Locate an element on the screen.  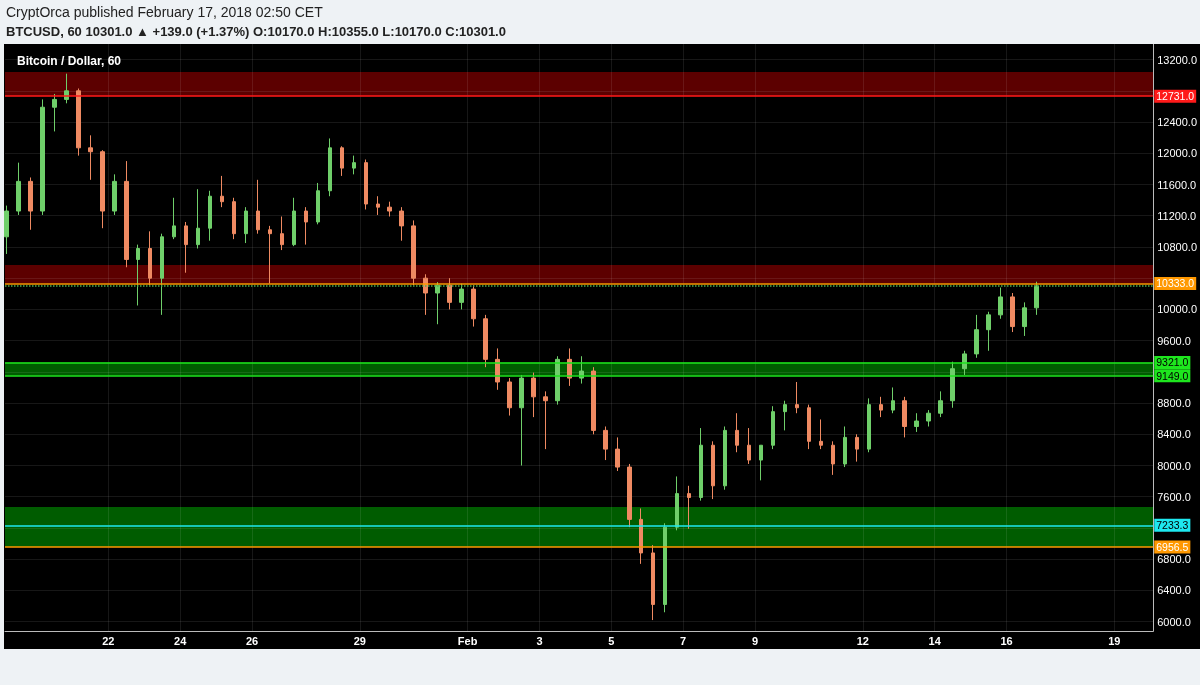
y-tick-label: 9600.0 is located at coordinates (1174, 340).